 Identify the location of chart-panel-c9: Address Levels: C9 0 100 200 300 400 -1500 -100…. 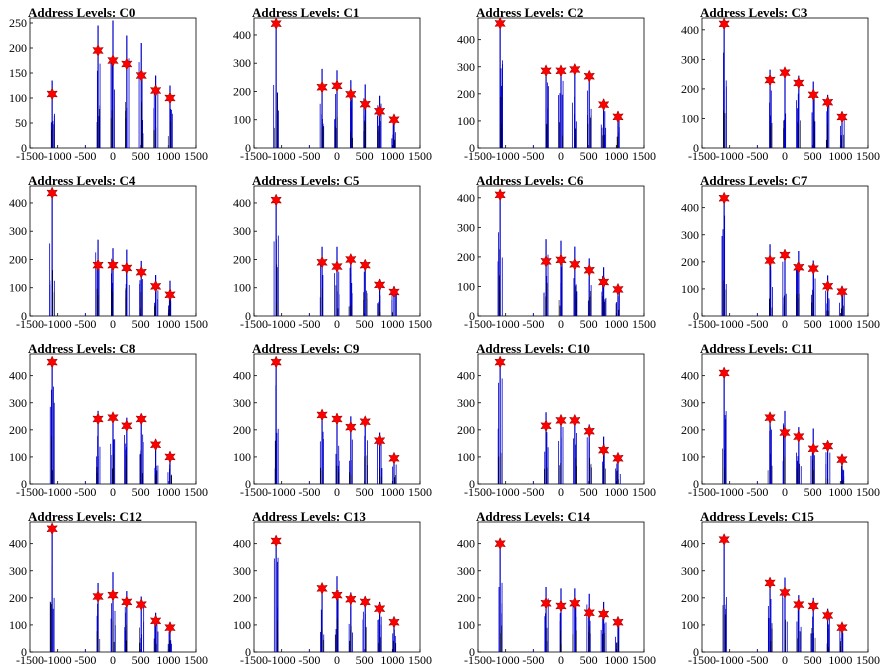
(336, 420).